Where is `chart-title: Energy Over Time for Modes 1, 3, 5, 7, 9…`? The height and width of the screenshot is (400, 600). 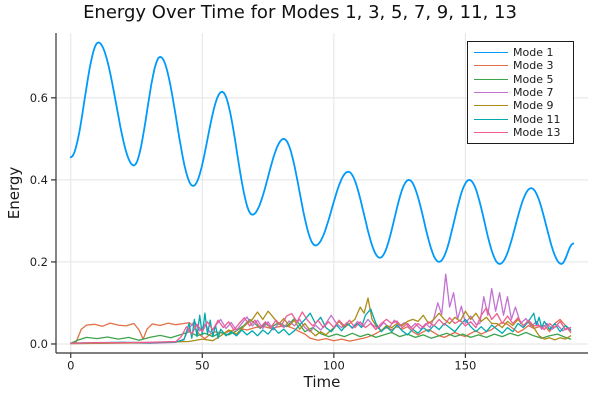
chart-title: Energy Over Time for Modes 1, 3, 5, 7, 9… is located at coordinates (300, 12).